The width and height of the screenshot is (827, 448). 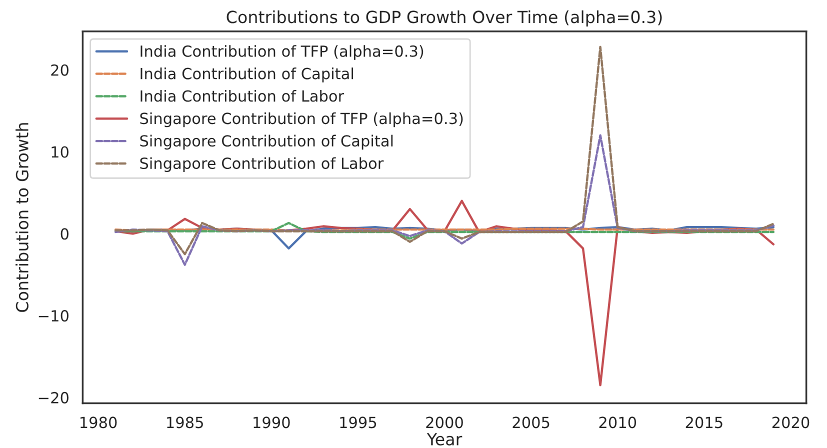 What do you see at coordinates (98, 422) in the screenshot?
I see `x-tick-label: 1980` at bounding box center [98, 422].